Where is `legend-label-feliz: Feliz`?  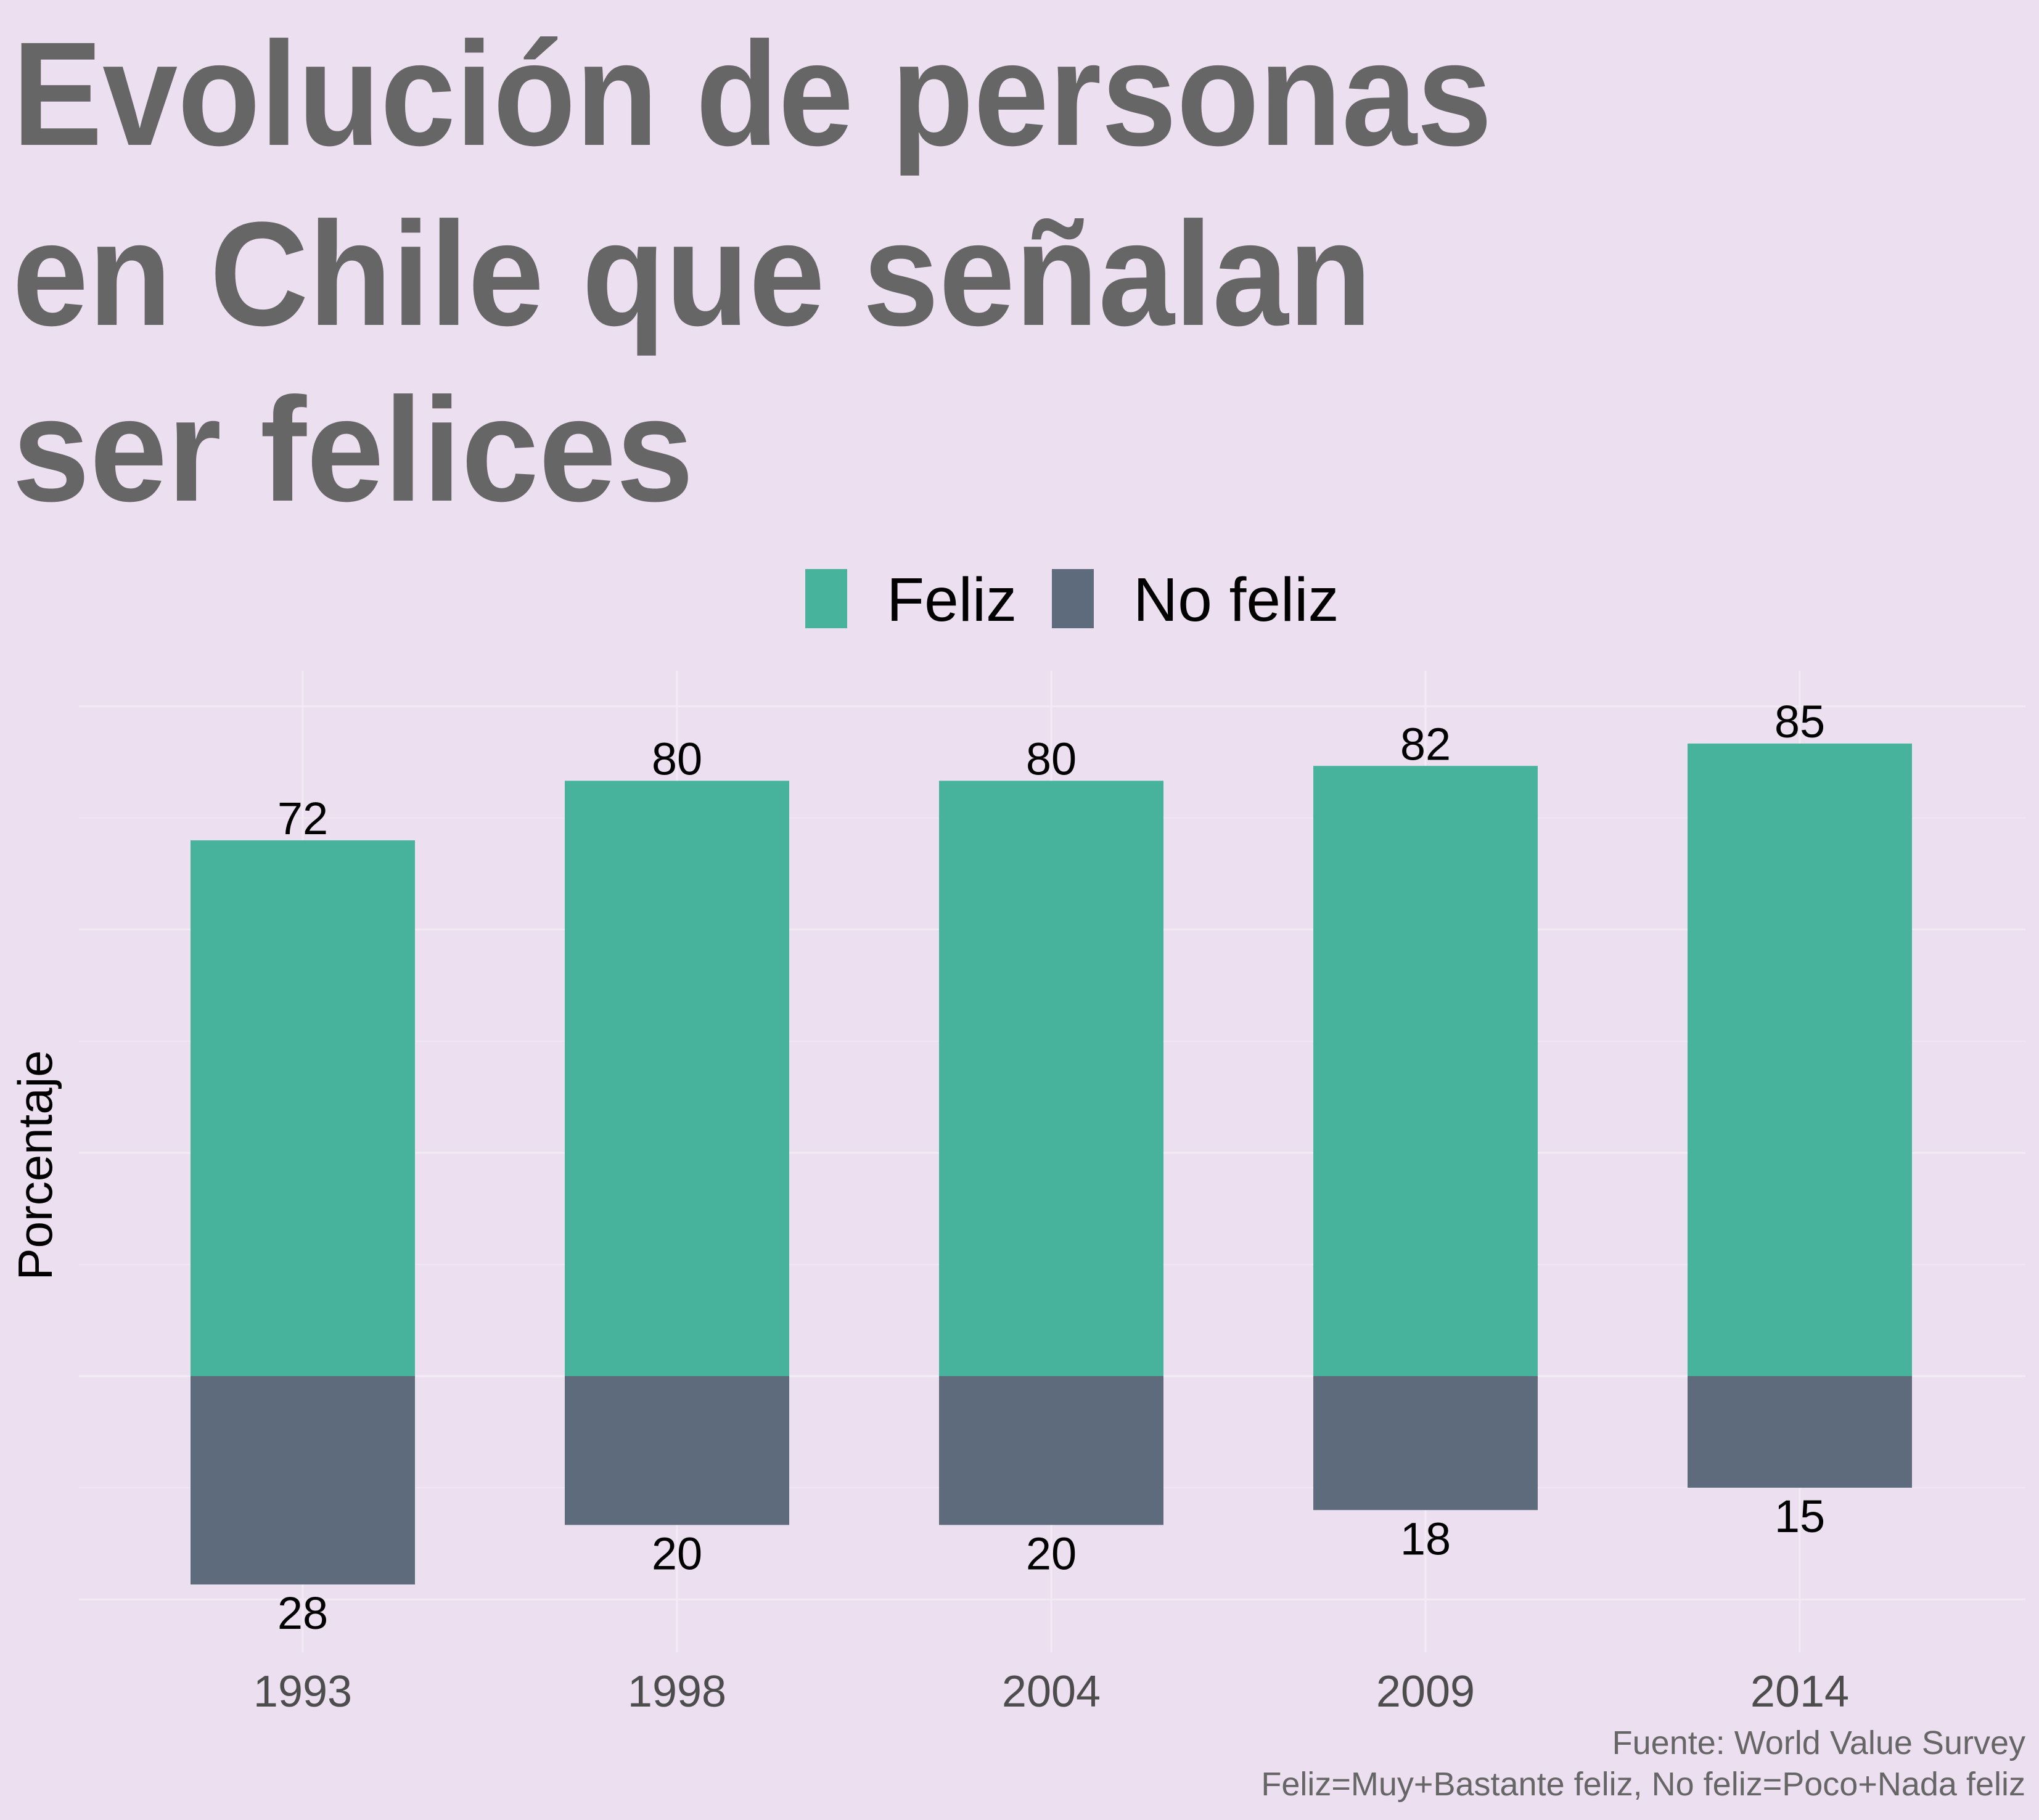 legend-label-feliz: Feliz is located at coordinates (952, 599).